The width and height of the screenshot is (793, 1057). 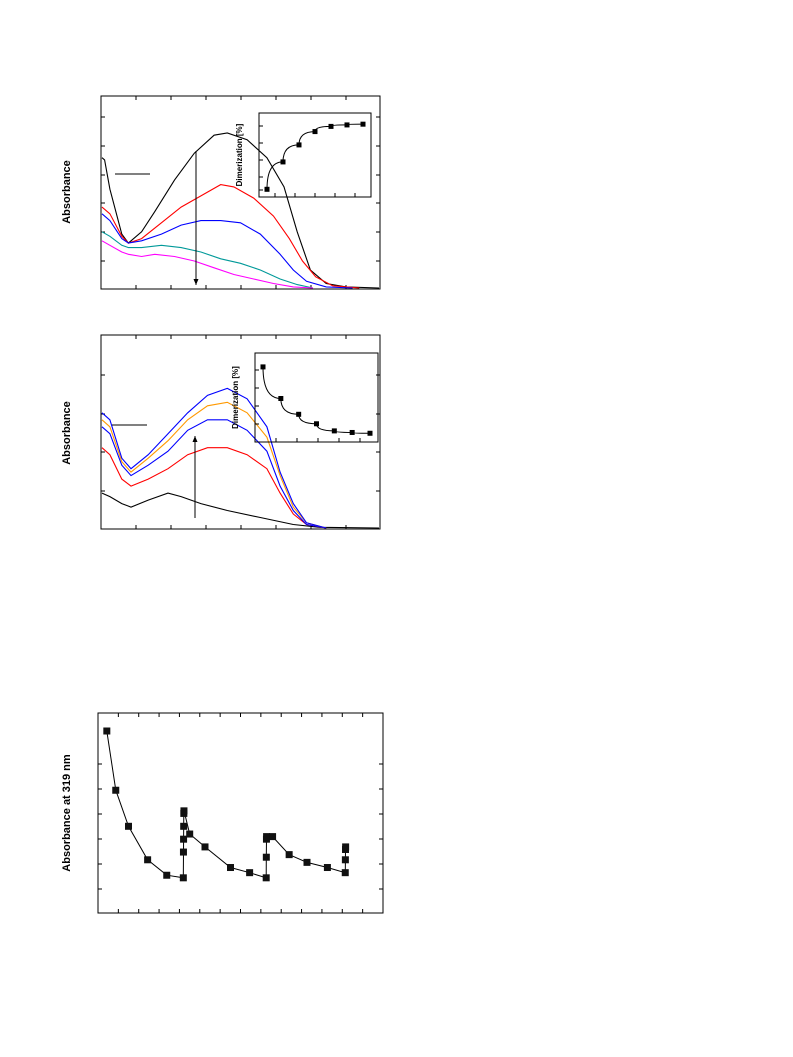 I want to click on time-course-line, so click(x=226, y=804).